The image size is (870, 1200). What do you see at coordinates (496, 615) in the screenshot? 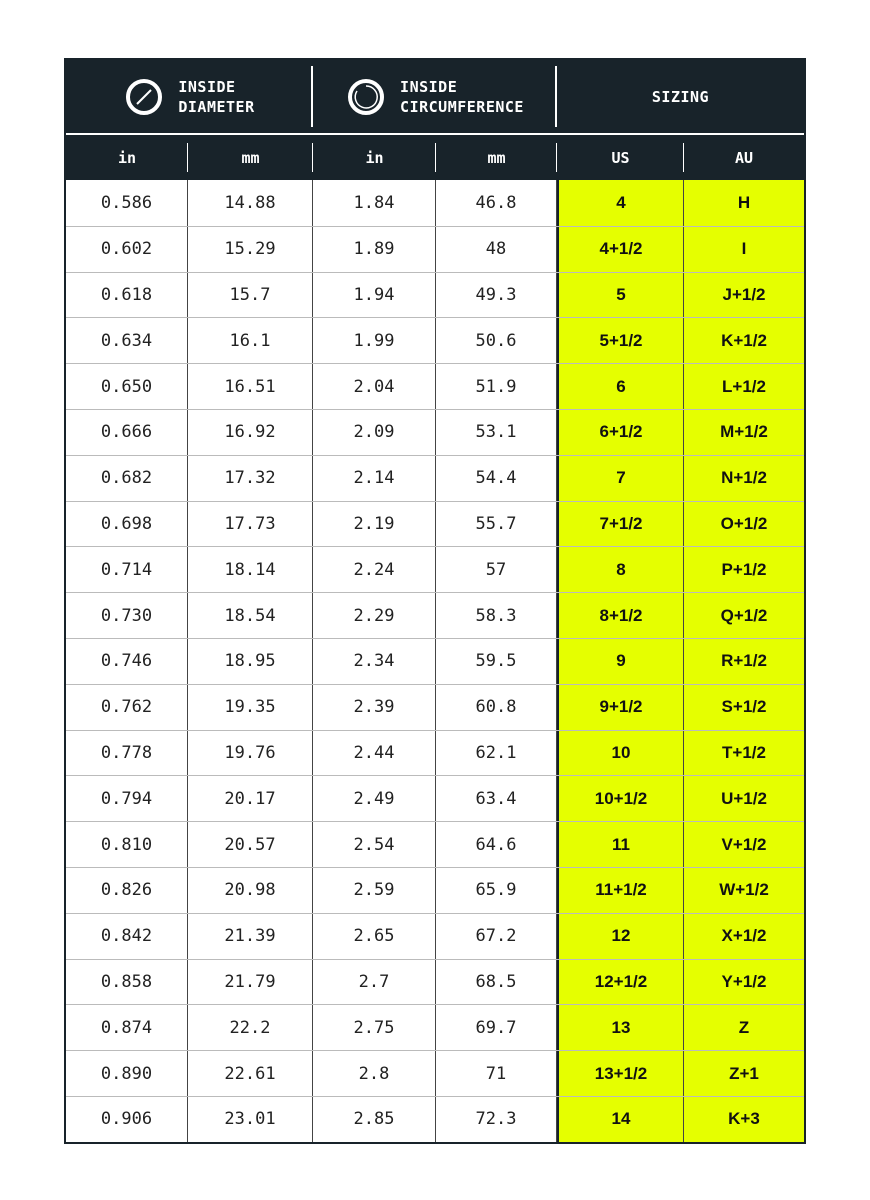
I see `cell-circumference-mm: 58.3` at bounding box center [496, 615].